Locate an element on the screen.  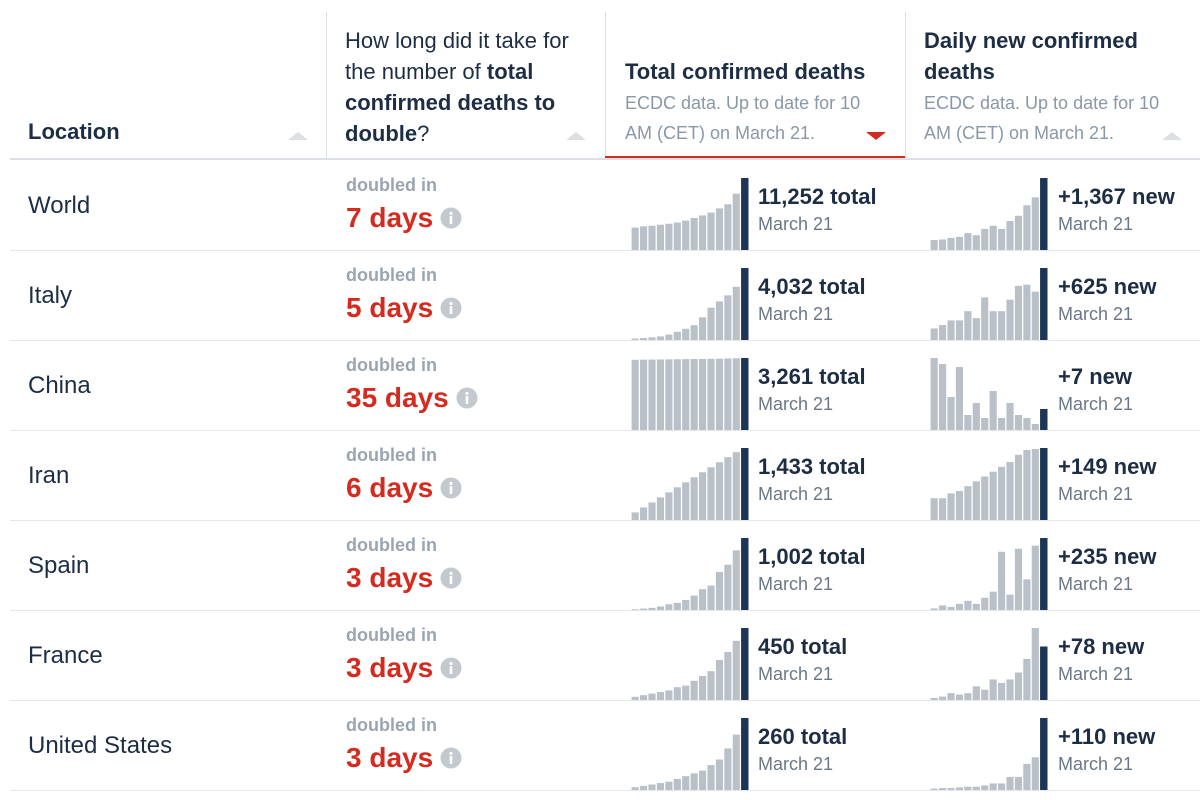
daily-label: +1,367 new is located at coordinates (1116, 196).